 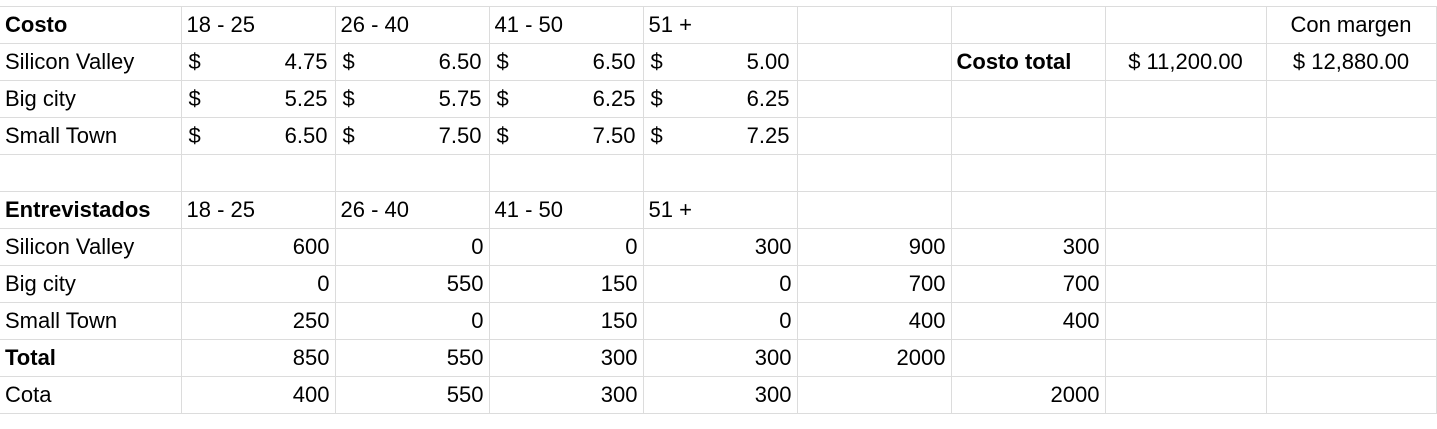 What do you see at coordinates (1028, 247) in the screenshot?
I see `extra-cell: 300` at bounding box center [1028, 247].